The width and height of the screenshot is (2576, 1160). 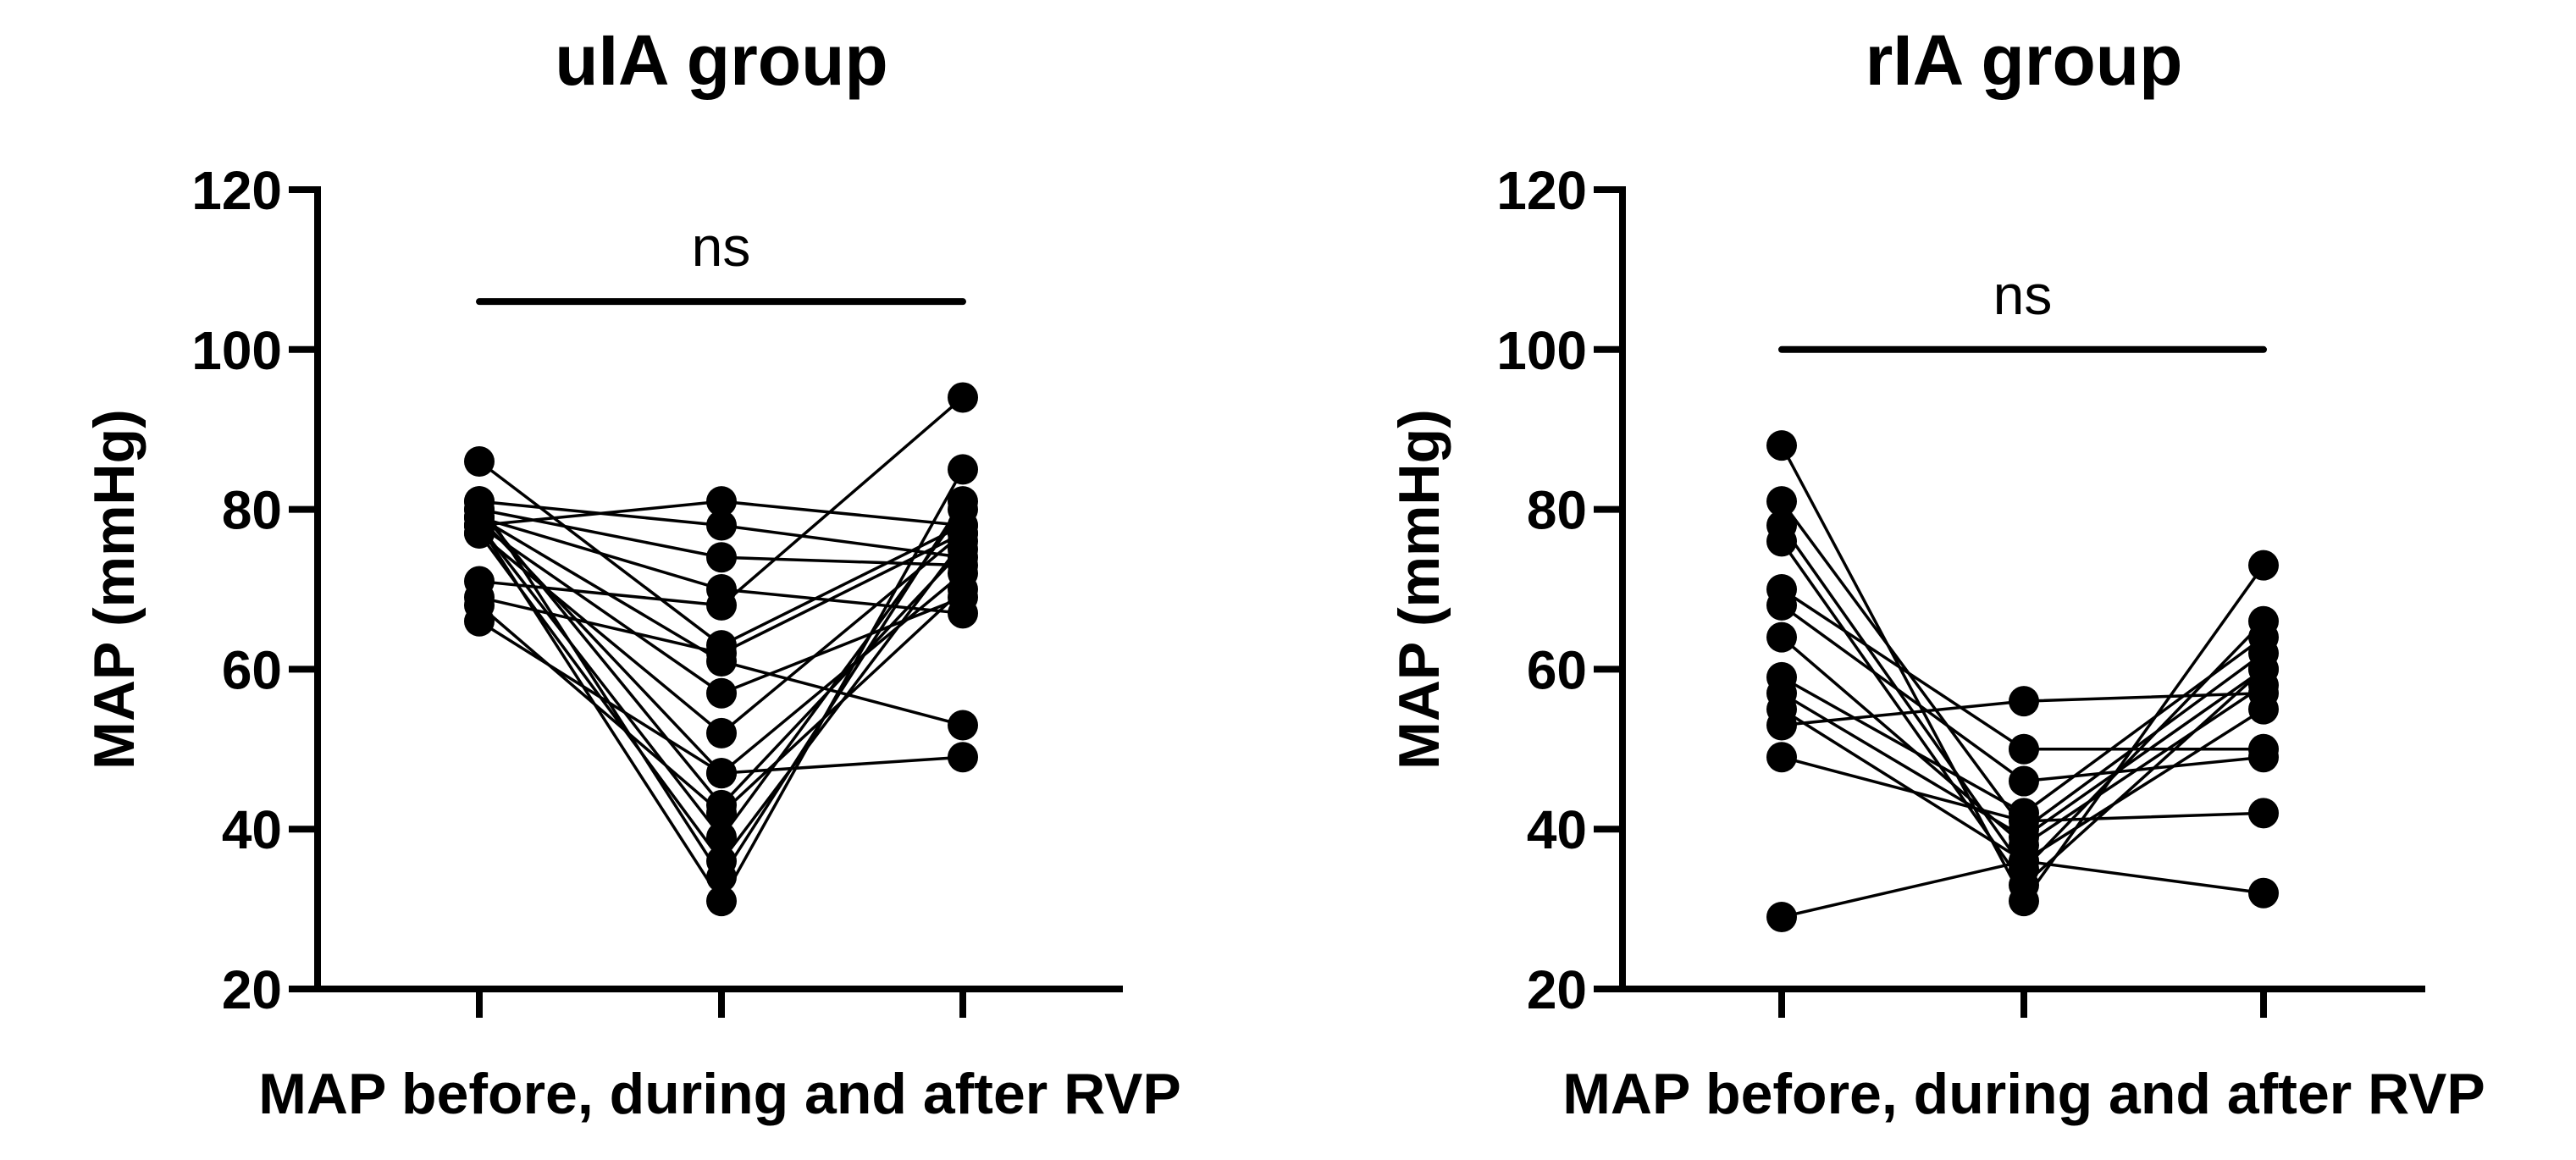 What do you see at coordinates (2022, 669) in the screenshot?
I see `series-line-s5` at bounding box center [2022, 669].